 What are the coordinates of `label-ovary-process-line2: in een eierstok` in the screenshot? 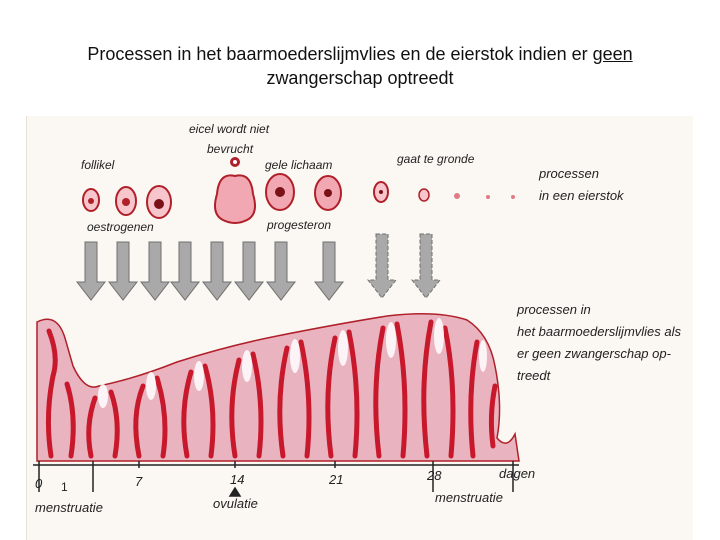 It's located at (581, 195).